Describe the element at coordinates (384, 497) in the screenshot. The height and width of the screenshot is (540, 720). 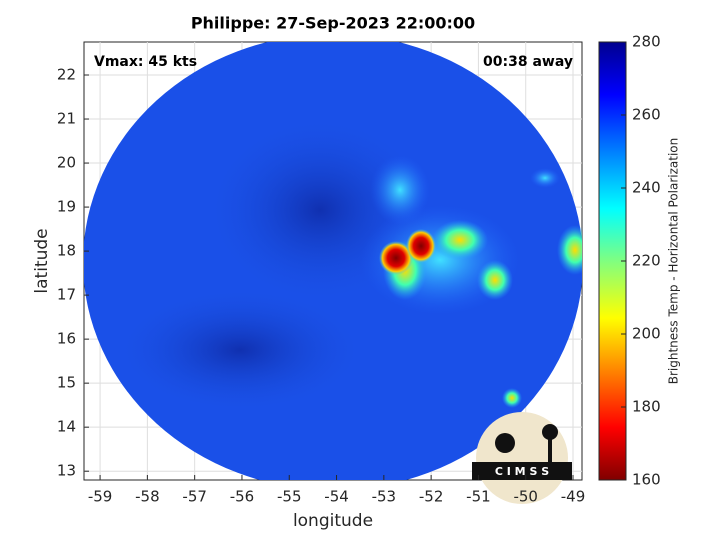
I see `x-tick-label: -53` at that location.